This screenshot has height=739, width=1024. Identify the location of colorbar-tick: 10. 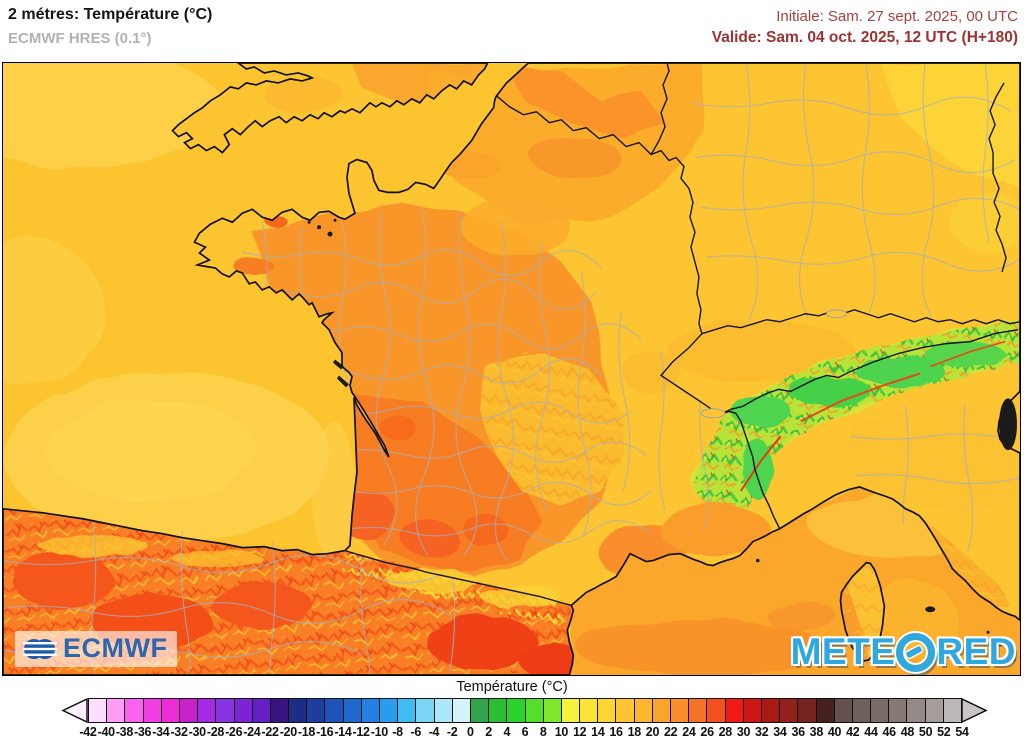
(561, 732).